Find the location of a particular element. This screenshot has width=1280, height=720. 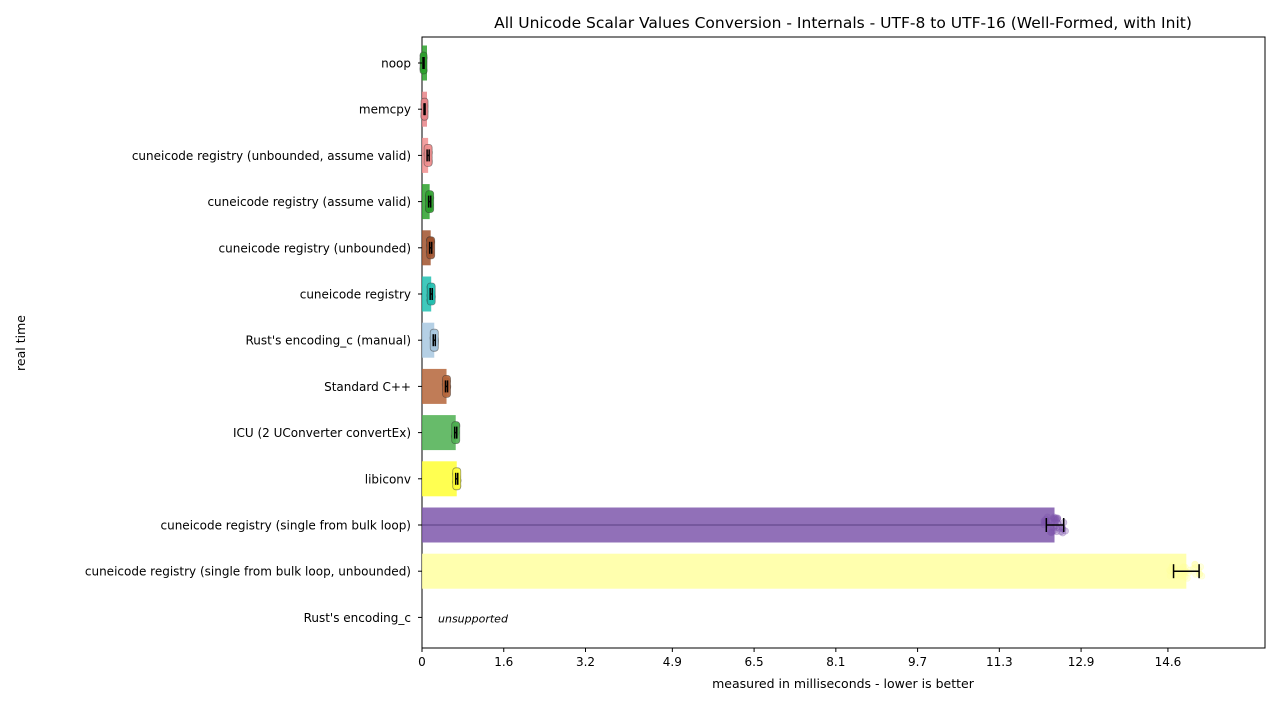

y-axis-label: real time is located at coordinates (20, 343).